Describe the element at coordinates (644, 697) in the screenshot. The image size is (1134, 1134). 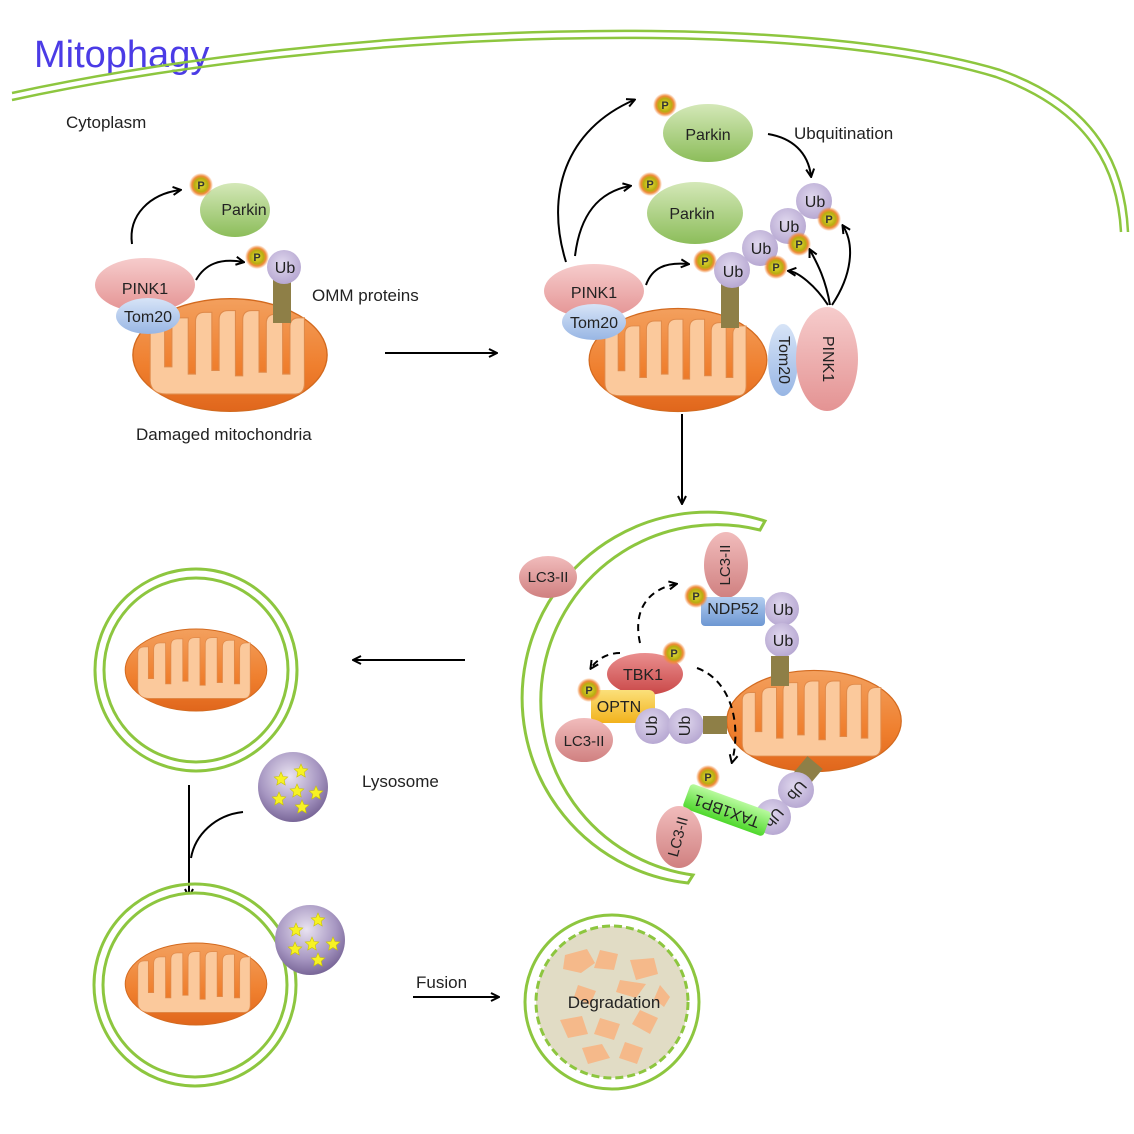
I see `phagophore-membrane` at that location.